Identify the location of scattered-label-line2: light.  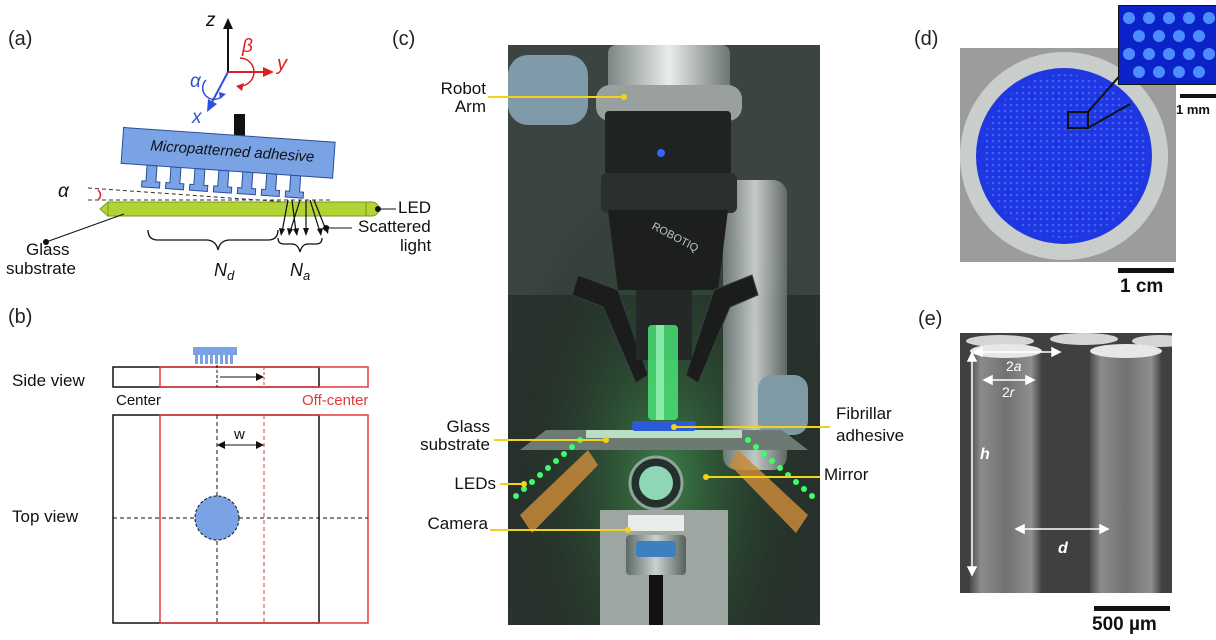
(416, 245).